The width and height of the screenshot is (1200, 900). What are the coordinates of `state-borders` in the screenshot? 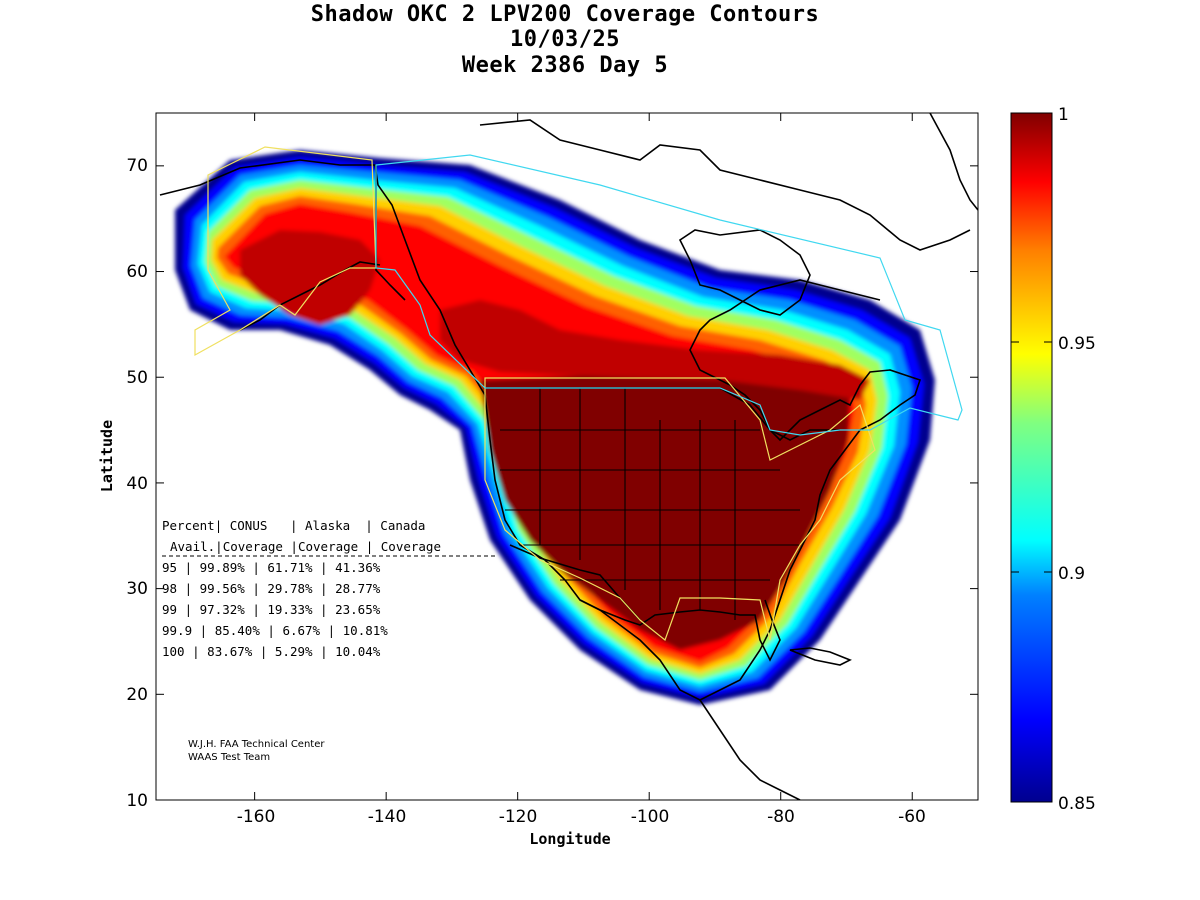 It's located at (650, 504).